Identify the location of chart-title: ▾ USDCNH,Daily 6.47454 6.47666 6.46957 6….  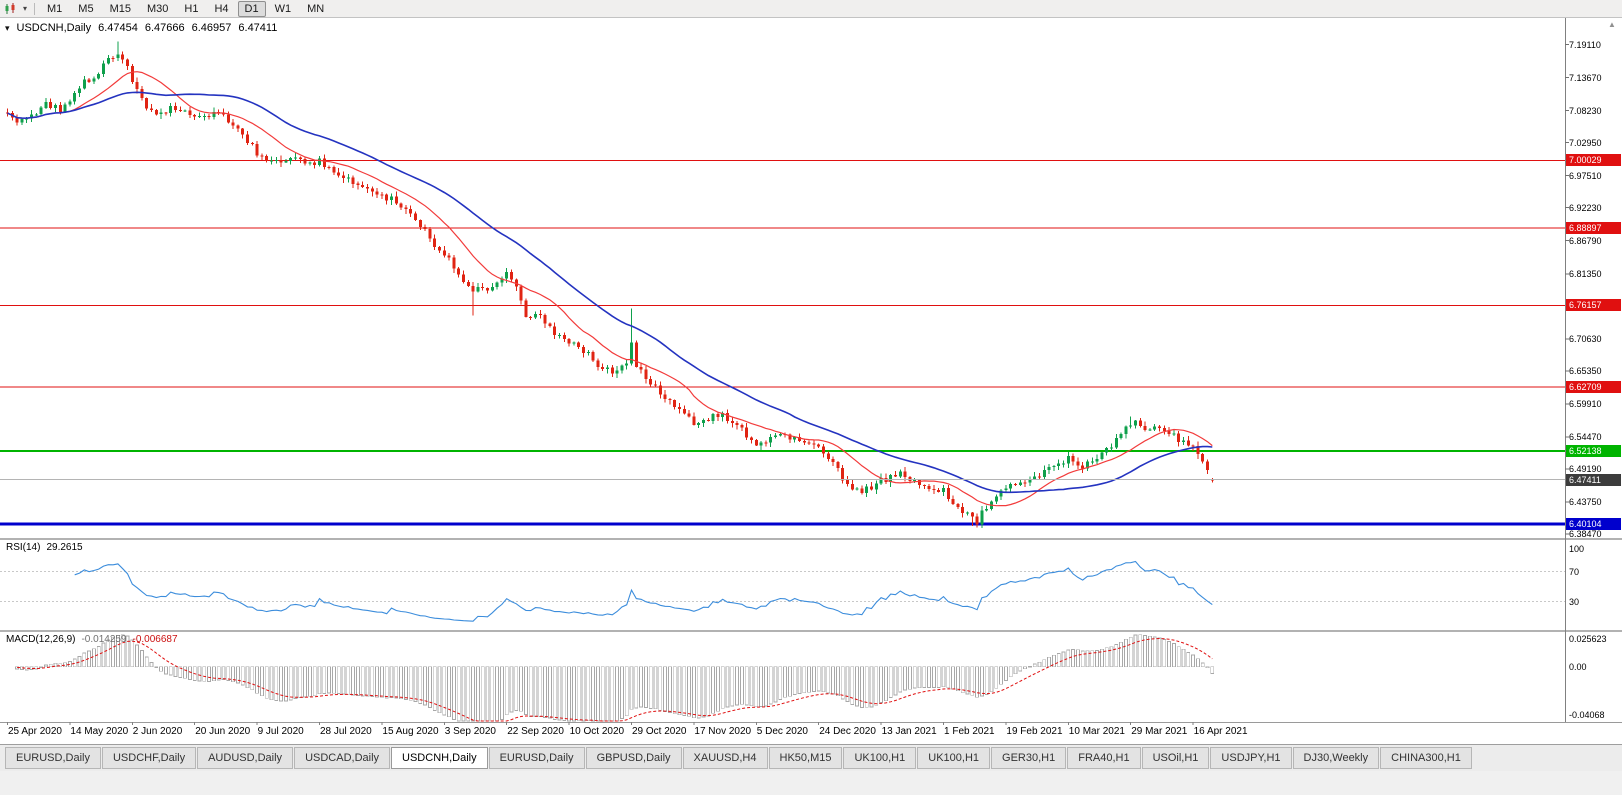
(141, 28).